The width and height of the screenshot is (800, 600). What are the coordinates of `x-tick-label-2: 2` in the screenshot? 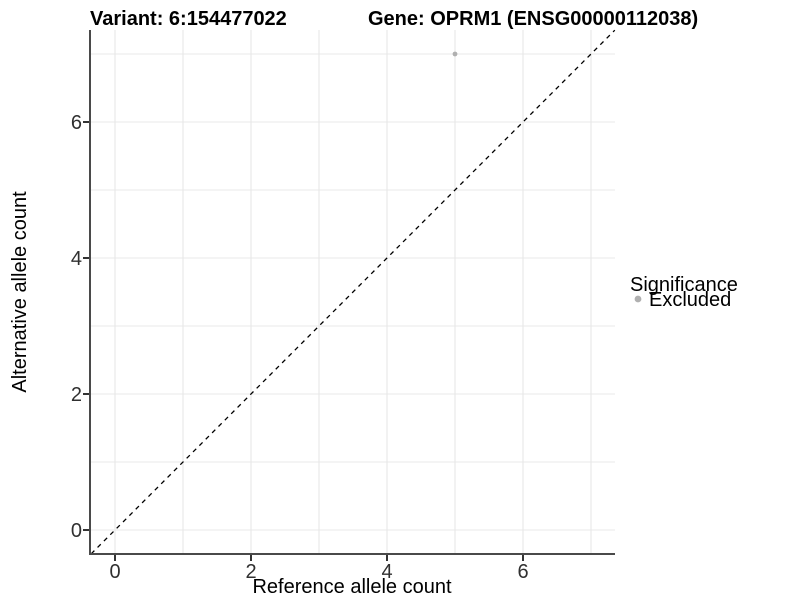 It's located at (250, 572).